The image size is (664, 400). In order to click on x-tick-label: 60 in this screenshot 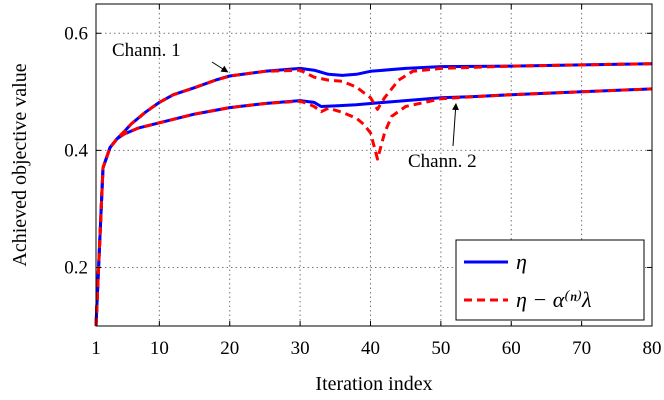, I will do `click(511, 348)`.